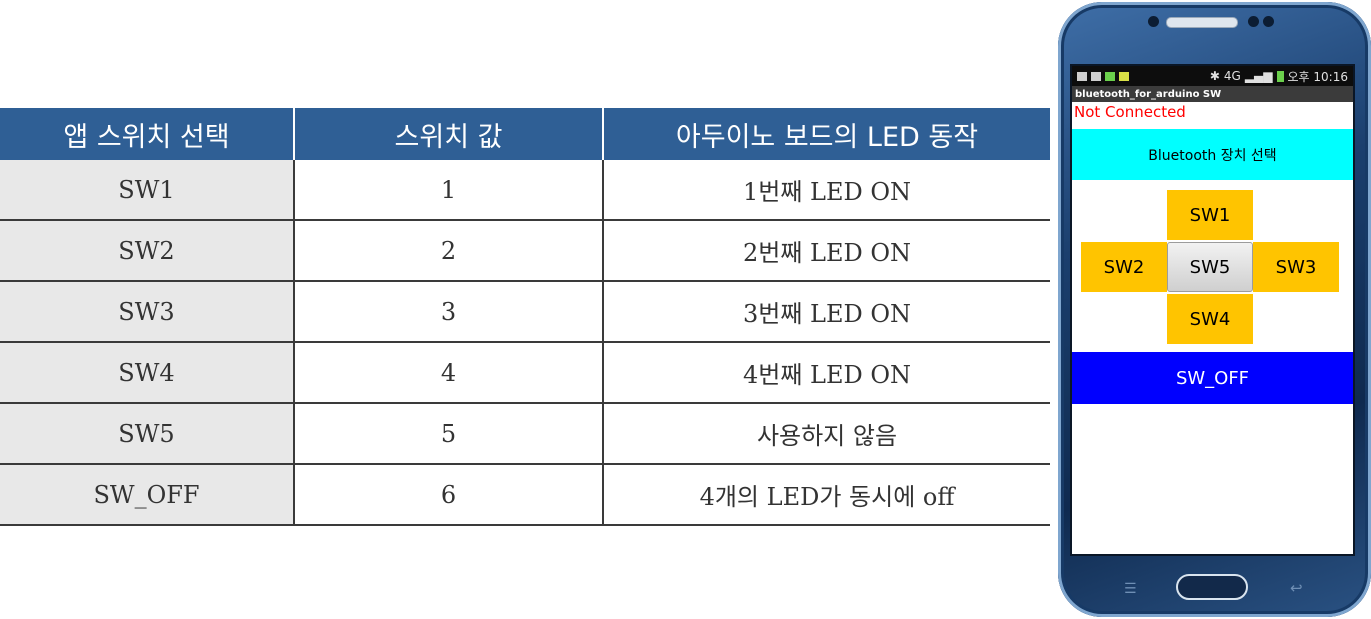 This screenshot has width=1371, height=619. Describe the element at coordinates (147, 250) in the screenshot. I see `cell-switch: SW2` at that location.